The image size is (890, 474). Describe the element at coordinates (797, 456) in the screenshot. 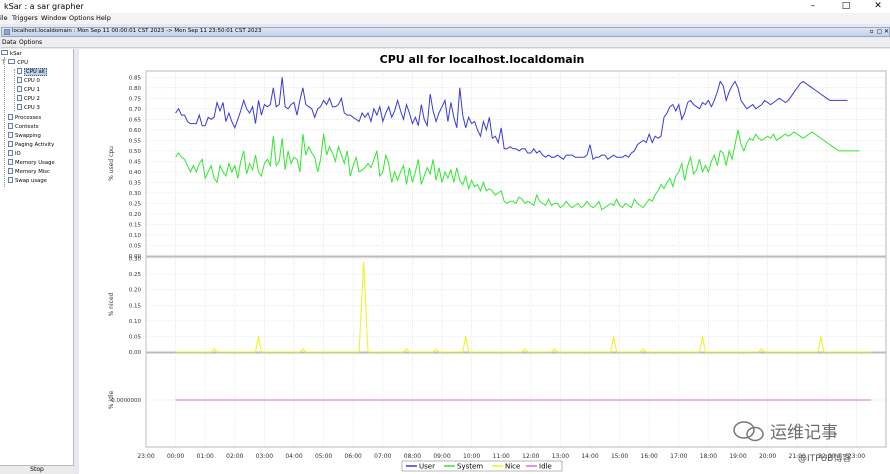

I see `x-tick-label: 21:00` at that location.